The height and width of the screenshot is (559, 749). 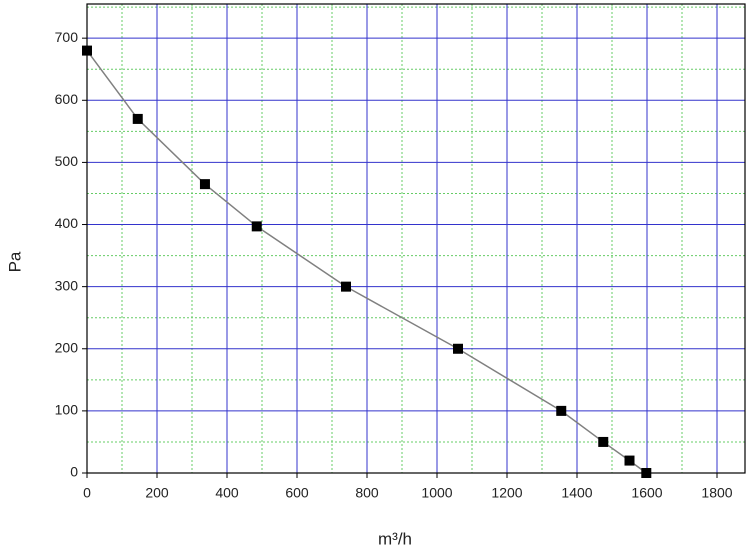 I want to click on y-tick-label: 300, so click(x=67, y=285).